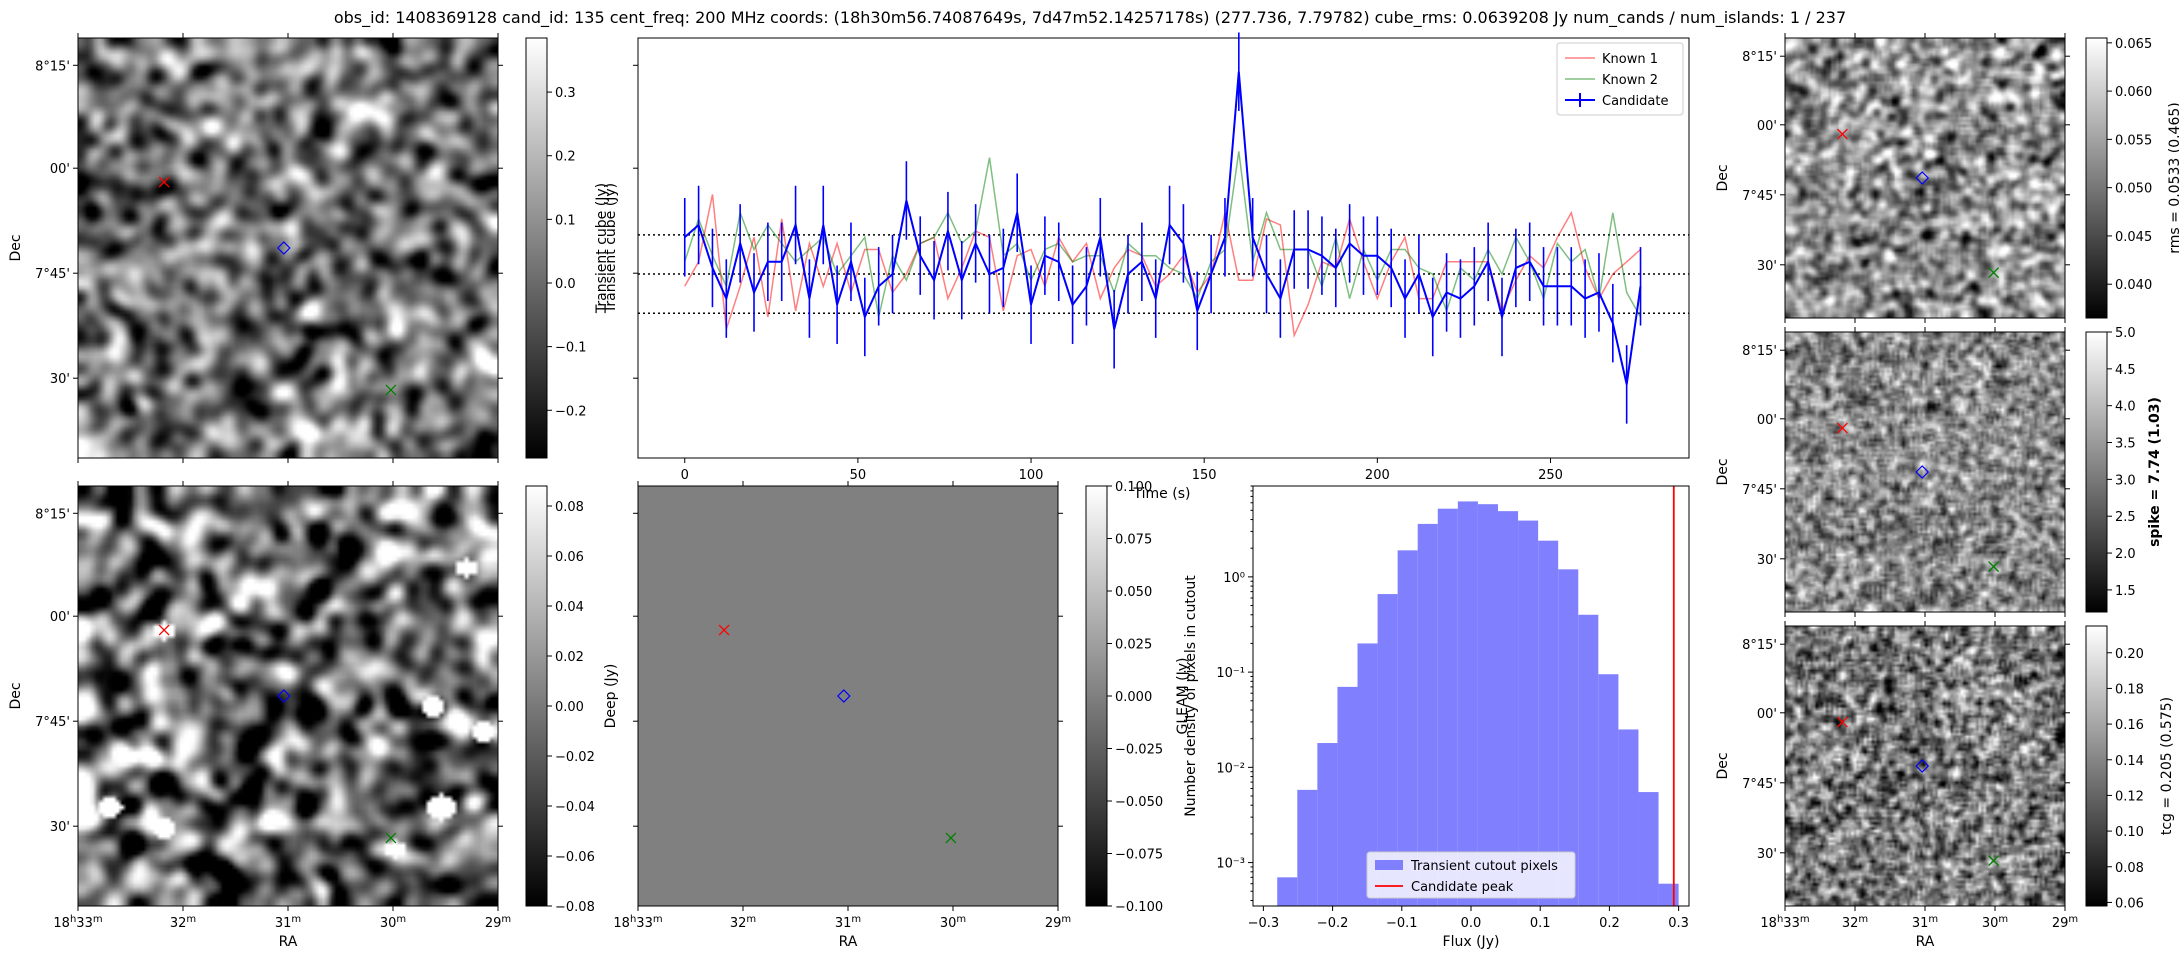 Image resolution: width=2179 pixels, height=960 pixels. I want to click on light-curve-legend: Known 1 Known 2 Candidate, so click(1620, 79).